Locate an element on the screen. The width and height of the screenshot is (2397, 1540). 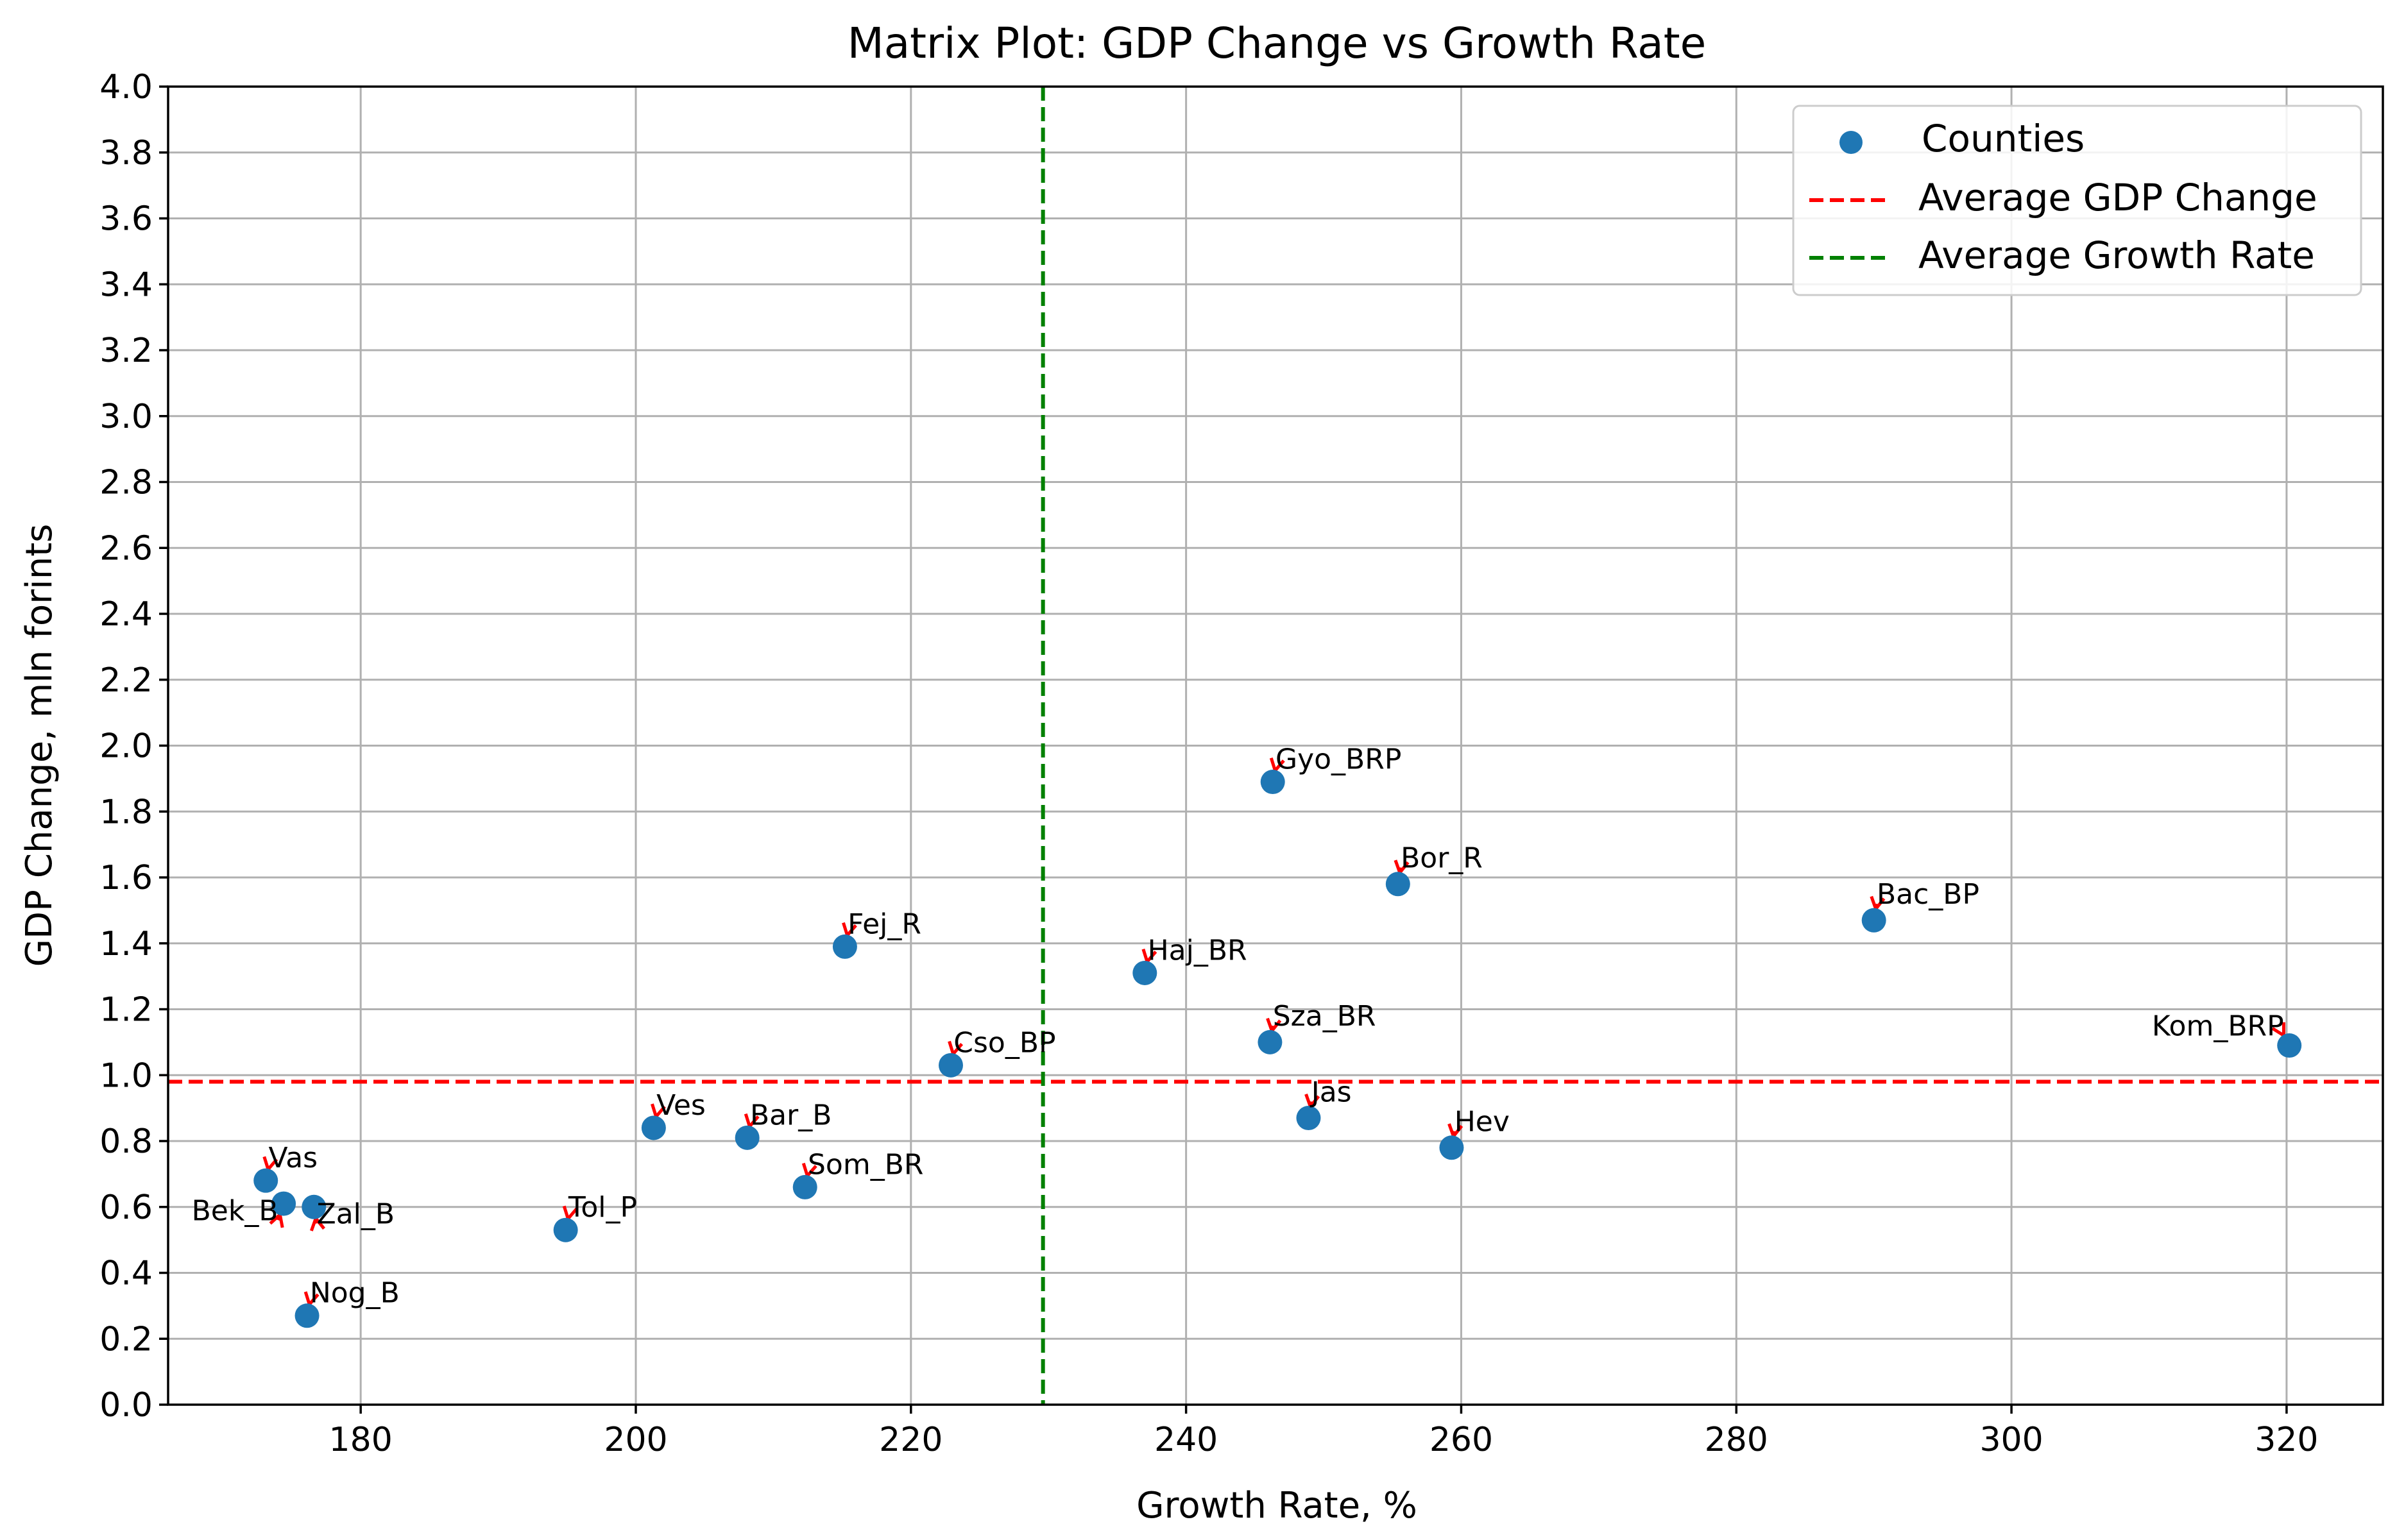
point-label: Tol_P is located at coordinates (603, 1207).